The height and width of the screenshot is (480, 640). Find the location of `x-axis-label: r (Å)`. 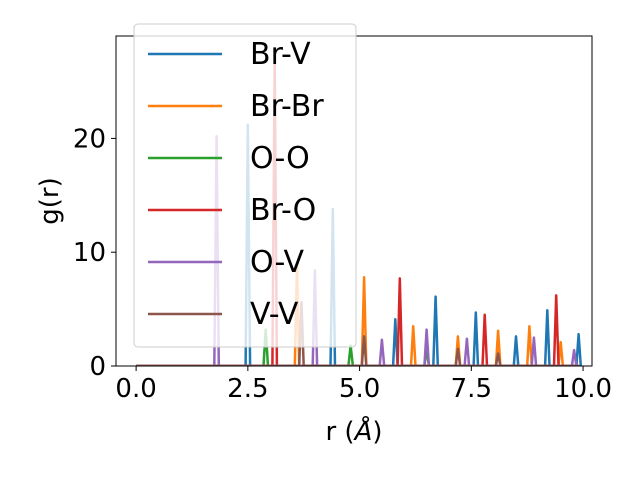

x-axis-label: r (Å) is located at coordinates (353, 431).